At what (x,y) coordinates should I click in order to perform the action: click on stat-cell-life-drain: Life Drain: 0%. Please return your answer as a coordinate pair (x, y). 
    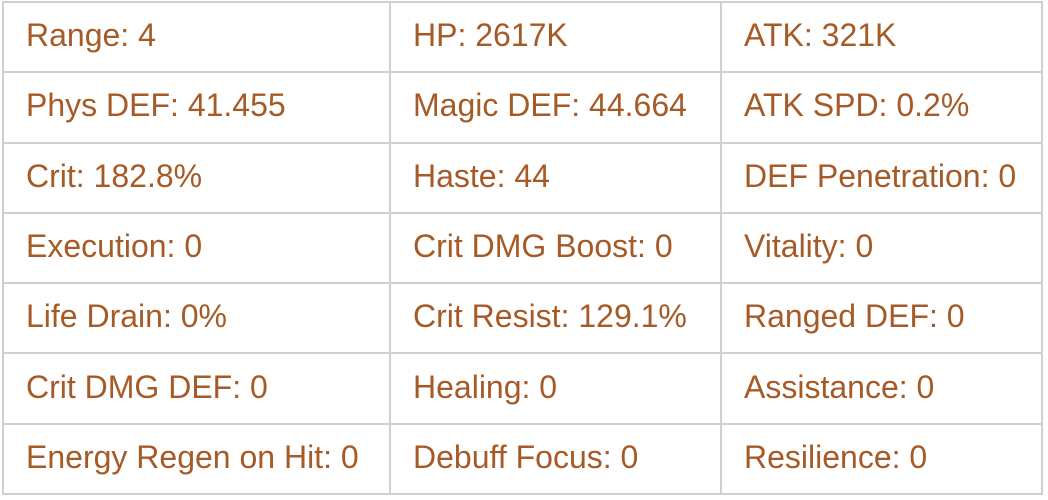
    Looking at the image, I should click on (196, 318).